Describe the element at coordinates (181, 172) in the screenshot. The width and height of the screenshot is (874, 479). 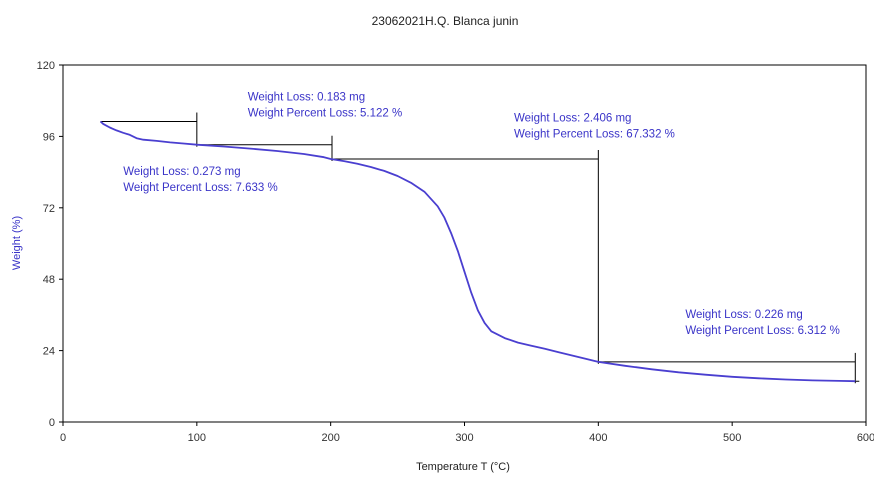
I see `annotation-weight-loss: Weight Loss: 0.273 mg` at that location.